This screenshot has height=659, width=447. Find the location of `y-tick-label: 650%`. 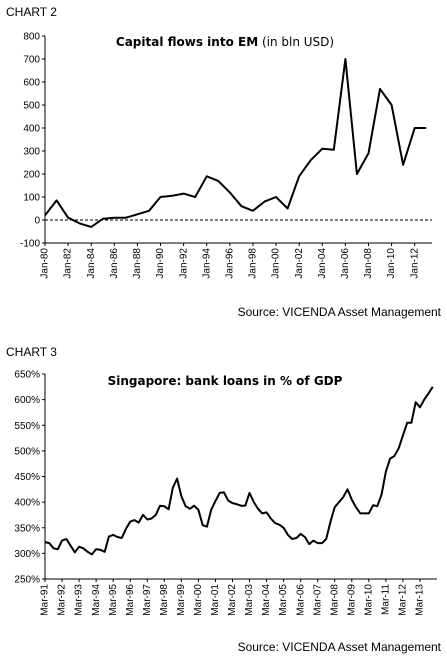

y-tick-label: 650% is located at coordinates (27, 375).